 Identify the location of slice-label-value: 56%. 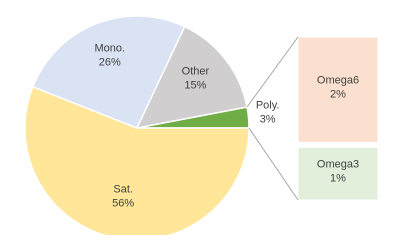
(123, 204).